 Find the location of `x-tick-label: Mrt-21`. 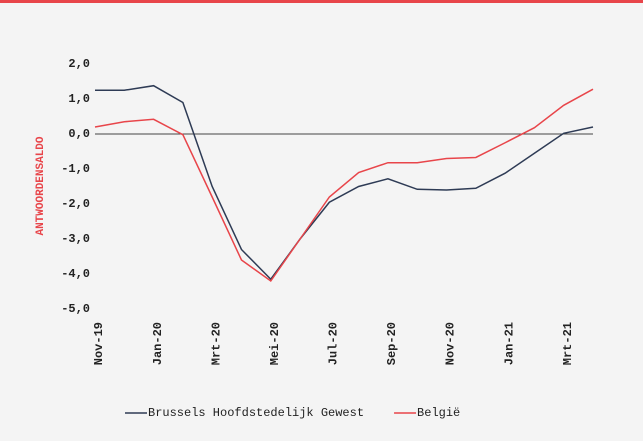

x-tick-label: Mrt-21 is located at coordinates (568, 343).